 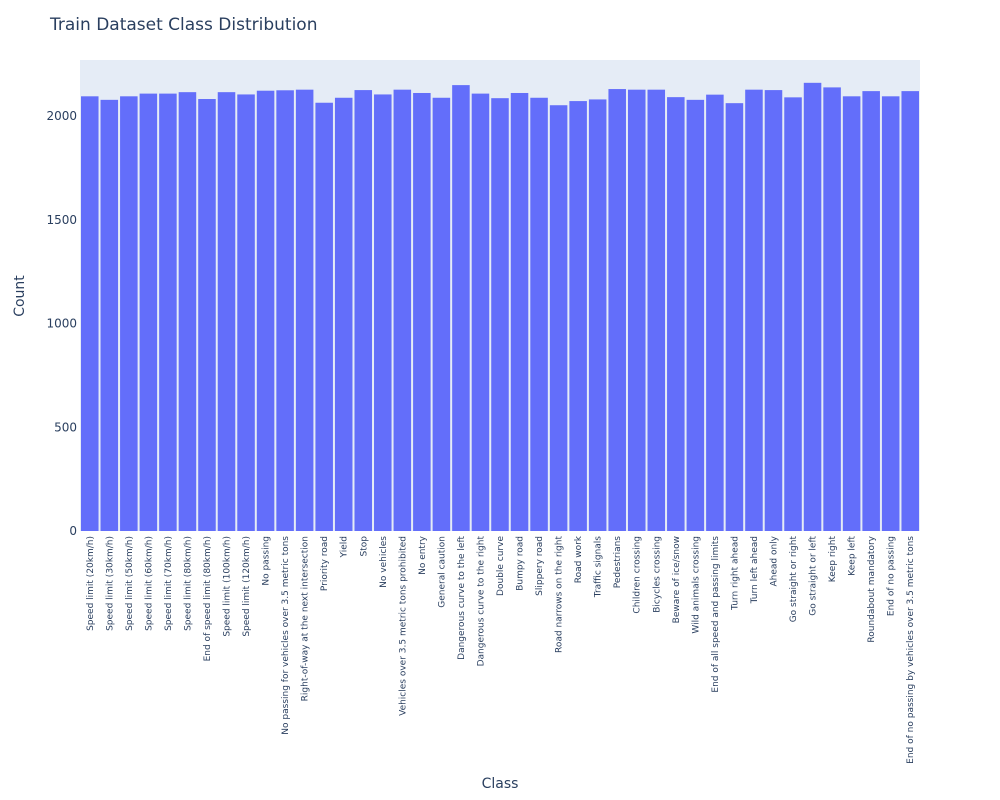 I want to click on chart-title: Train Dataset Class Distribution, so click(x=183, y=25).